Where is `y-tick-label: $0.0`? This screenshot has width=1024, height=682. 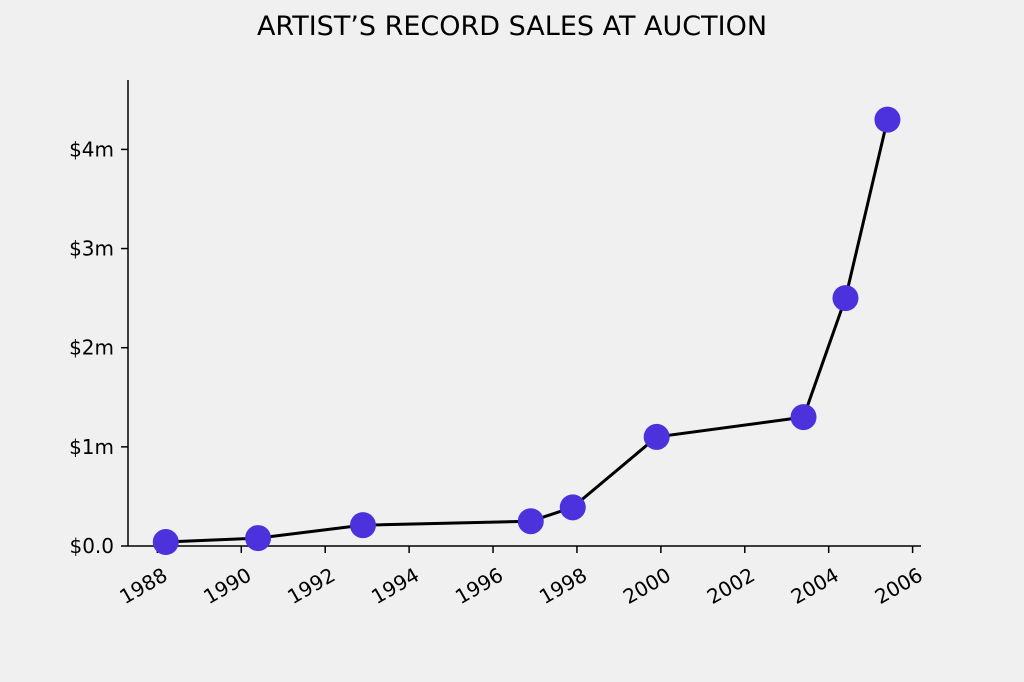
y-tick-label: $0.0 is located at coordinates (91, 546).